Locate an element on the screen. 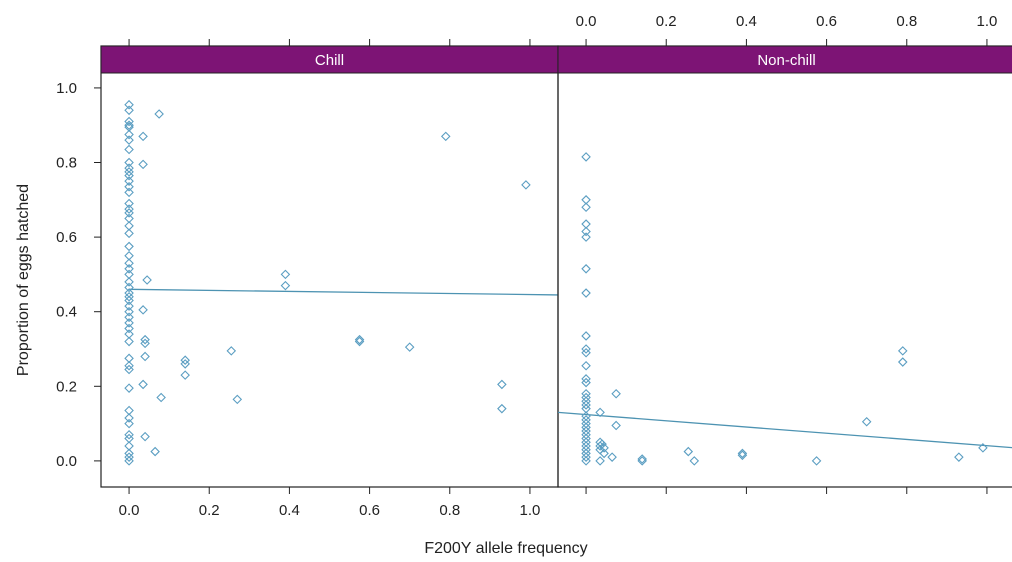 This screenshot has width=1012, height=562. y-tick-label: 0.8 is located at coordinates (66, 163).